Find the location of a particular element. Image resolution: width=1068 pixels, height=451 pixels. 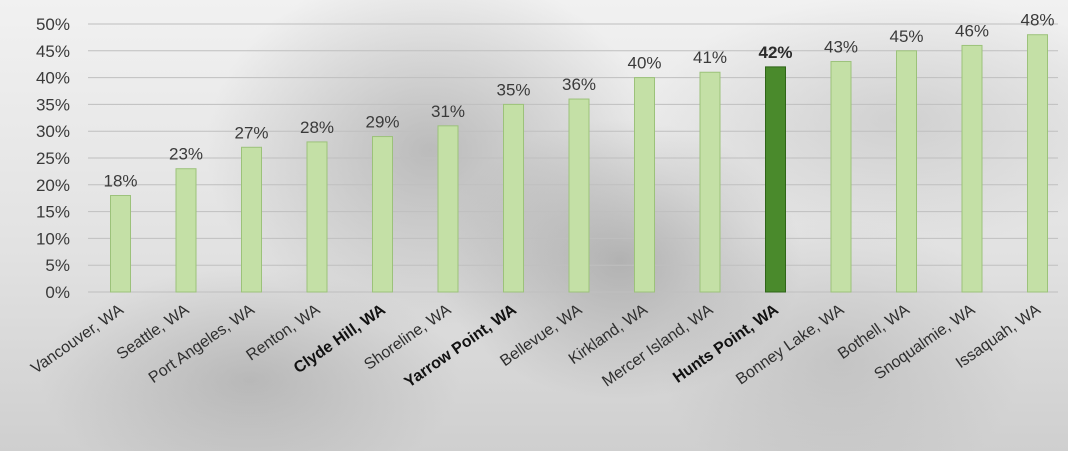

y-tick-label: 5% is located at coordinates (57, 265).